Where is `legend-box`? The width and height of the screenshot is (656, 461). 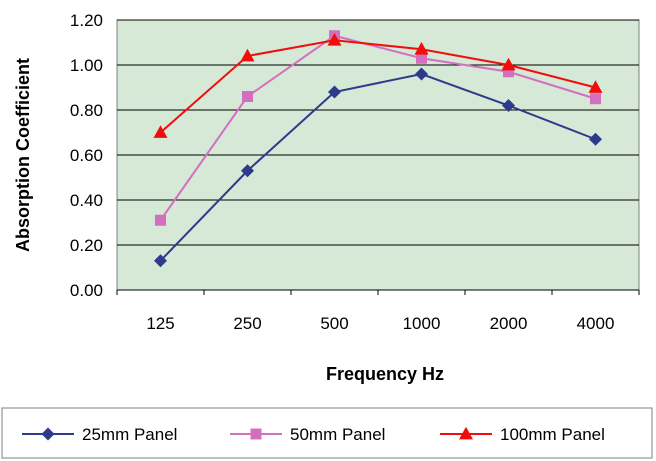 legend-box is located at coordinates (327, 433).